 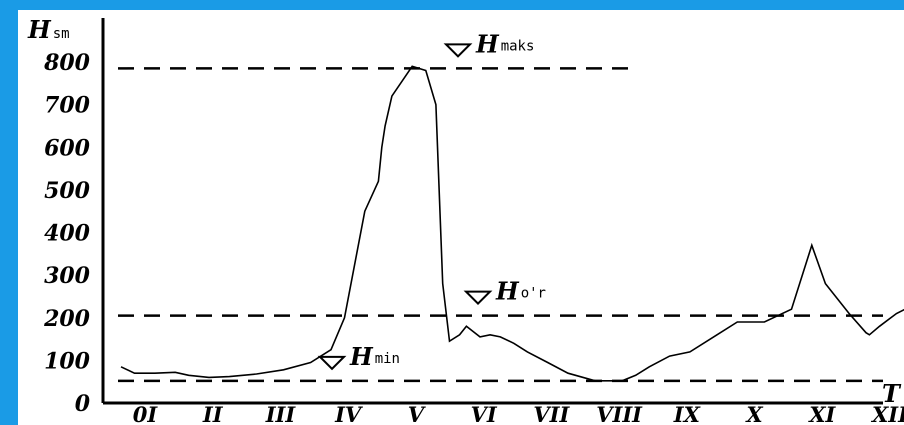 I want to click on x-tick-label: III, so click(x=281, y=413).